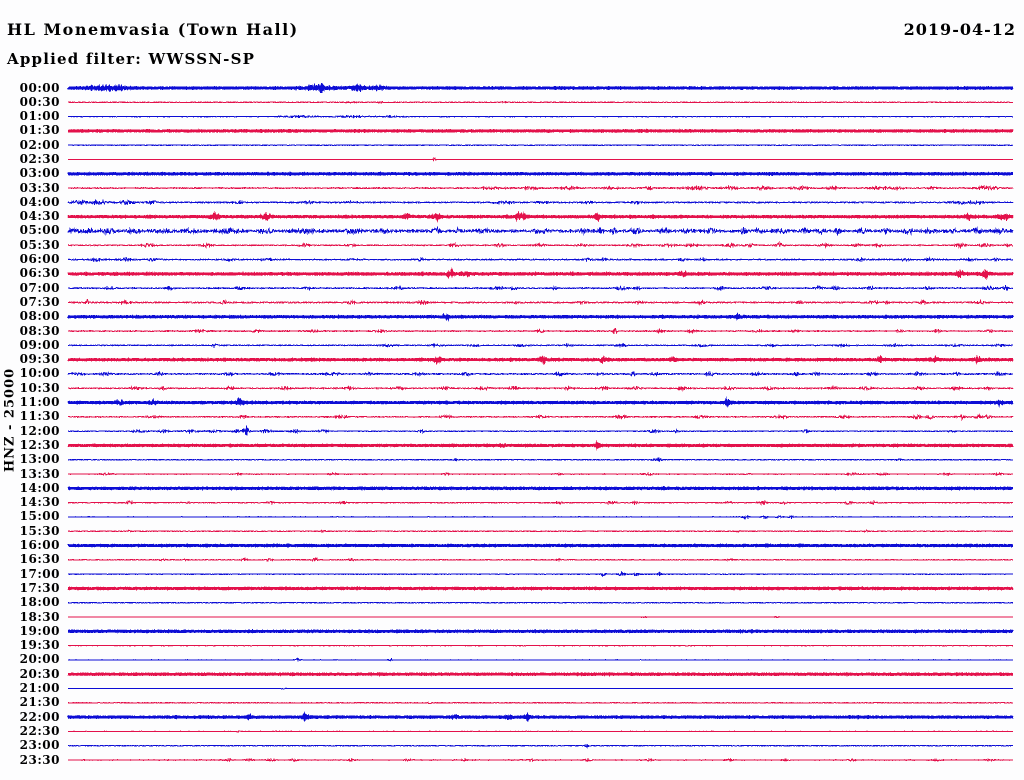 The height and width of the screenshot is (780, 1024). Describe the element at coordinates (39, 502) in the screenshot. I see `time-label: 14:30` at that location.